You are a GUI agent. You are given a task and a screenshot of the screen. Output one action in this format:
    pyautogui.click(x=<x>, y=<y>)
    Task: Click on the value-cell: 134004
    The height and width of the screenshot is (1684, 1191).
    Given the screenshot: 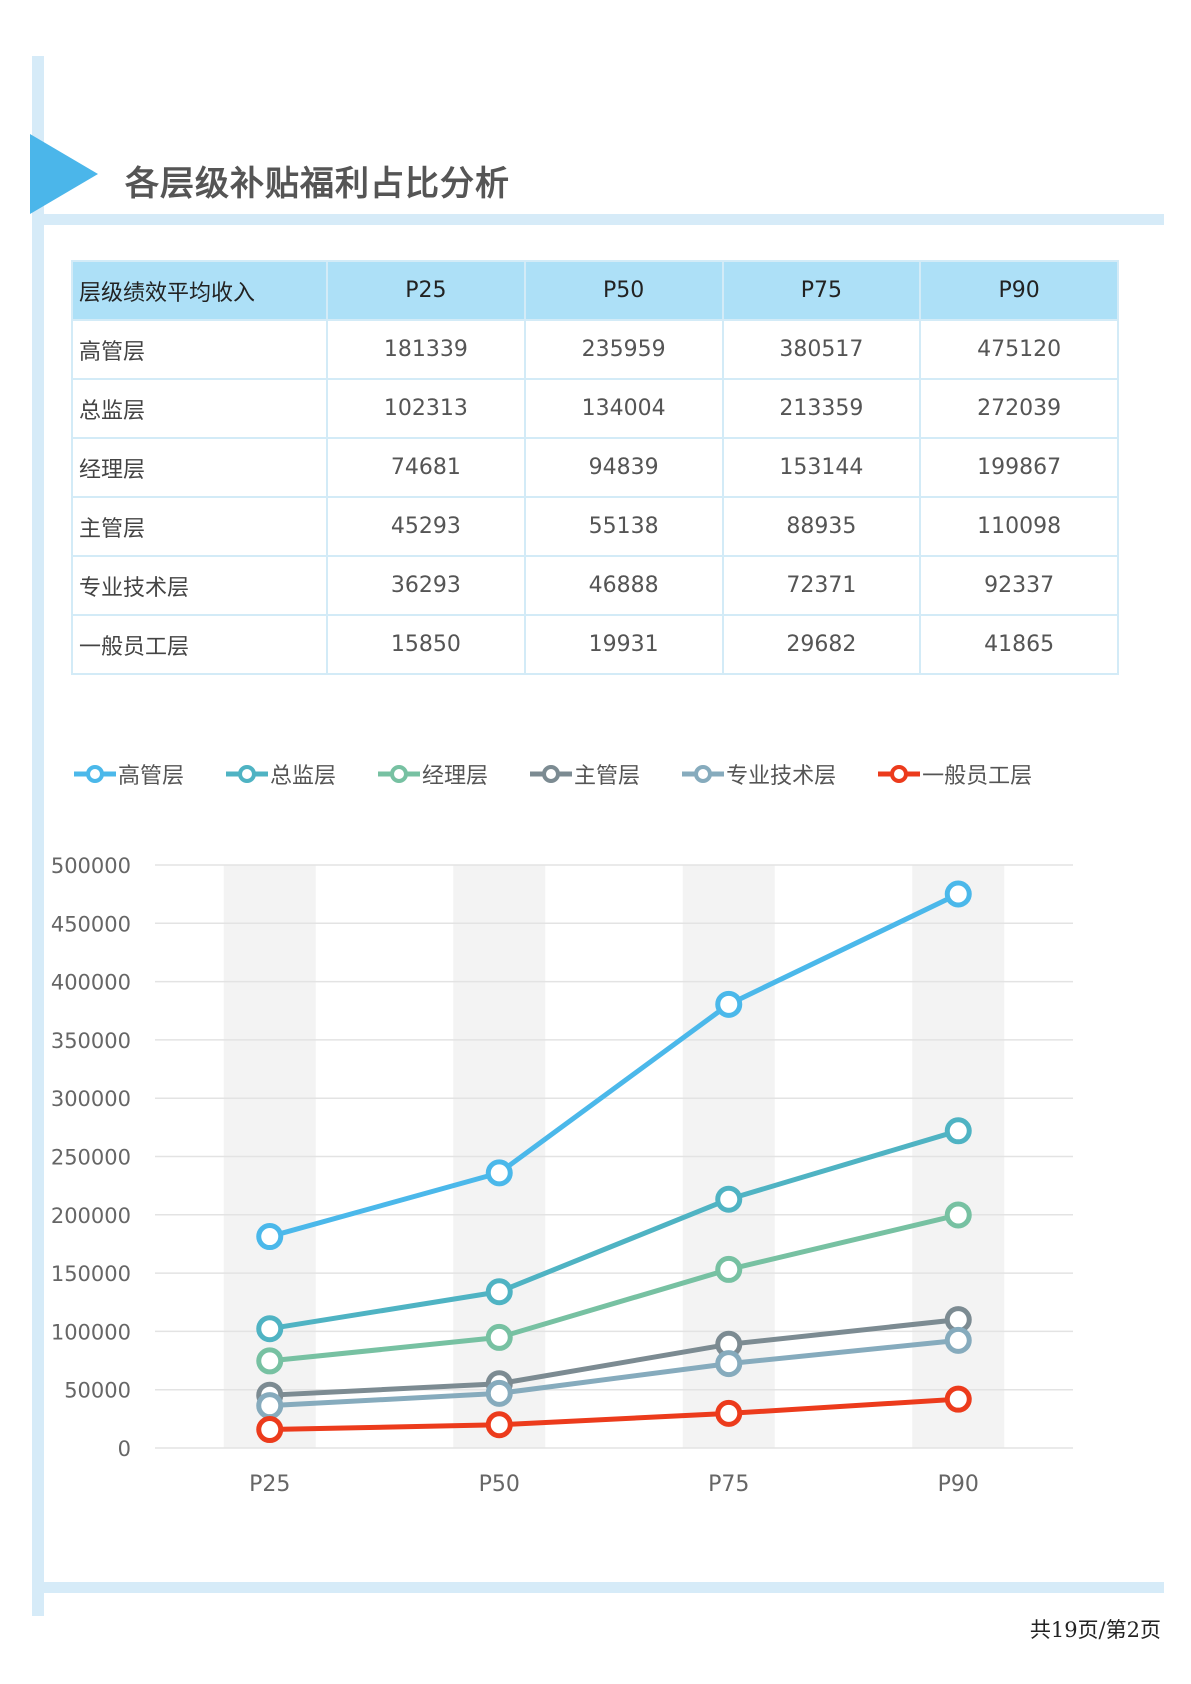 What is the action you would take?
    pyautogui.click(x=623, y=408)
    